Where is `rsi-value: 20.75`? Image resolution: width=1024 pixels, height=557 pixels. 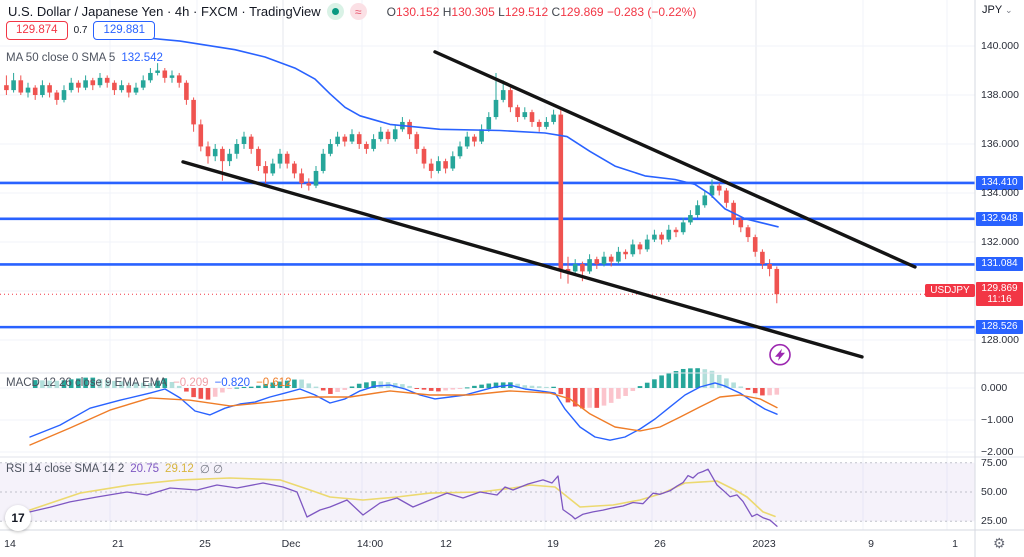 rsi-value: 20.75 is located at coordinates (145, 469).